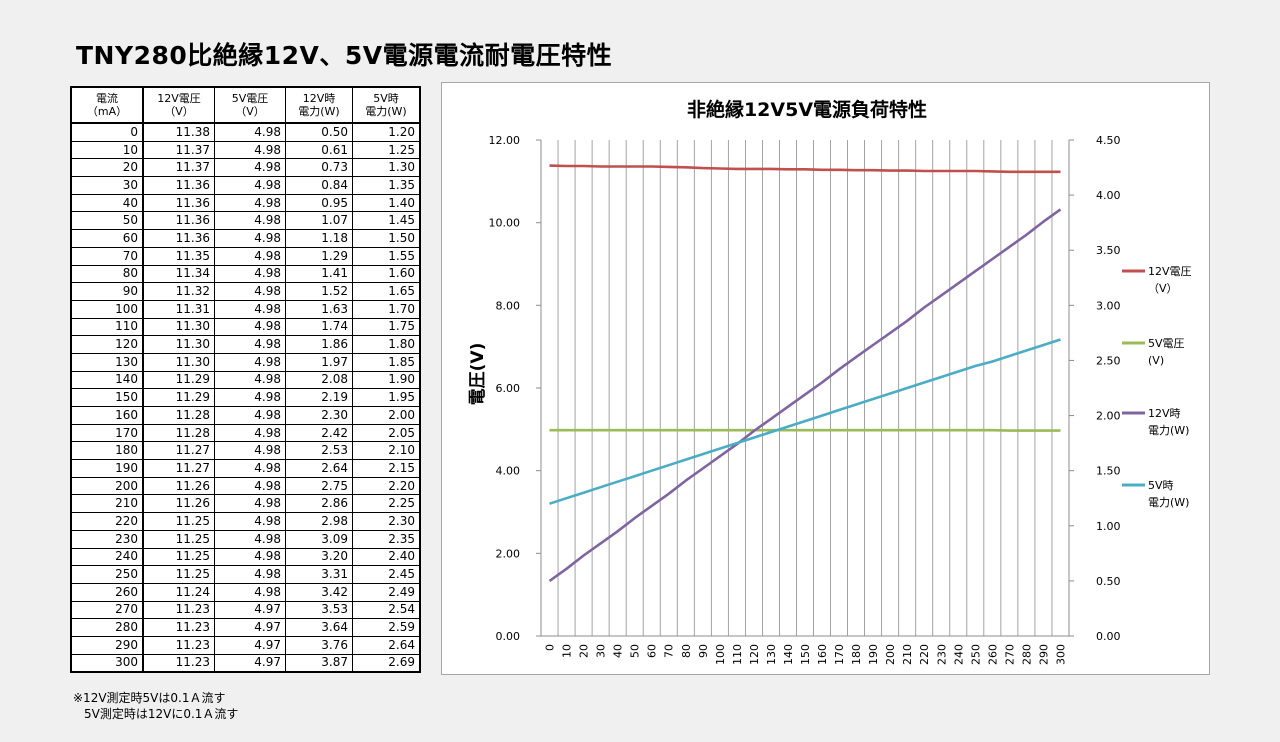  I want to click on y2-tick-label: 0.50, so click(1108, 581).